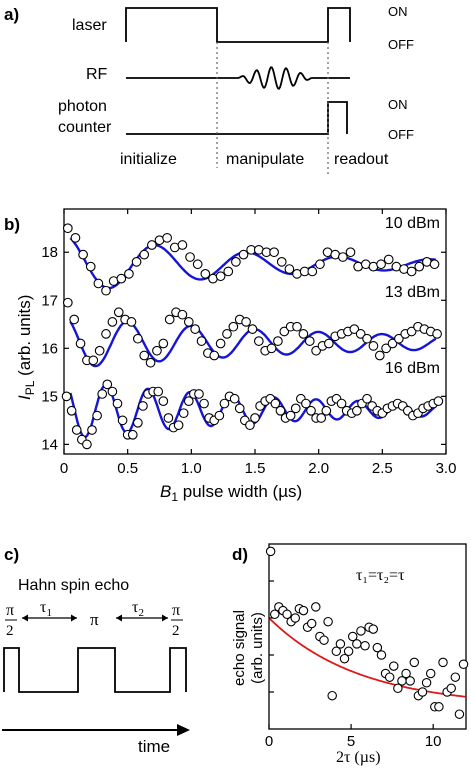 The width and height of the screenshot is (471, 769). What do you see at coordinates (382, 468) in the screenshot?
I see `b-xtick-label: 2.5` at bounding box center [382, 468].